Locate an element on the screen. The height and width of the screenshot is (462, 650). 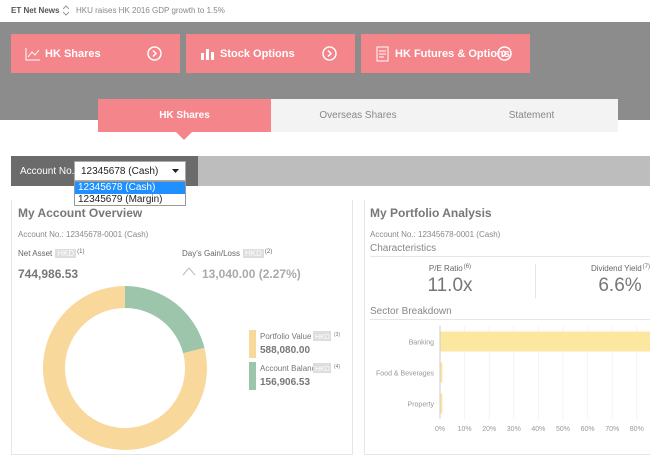
news-headline: HKU raises HK 2016 GDP growth to 1.5% is located at coordinates (150, 10).